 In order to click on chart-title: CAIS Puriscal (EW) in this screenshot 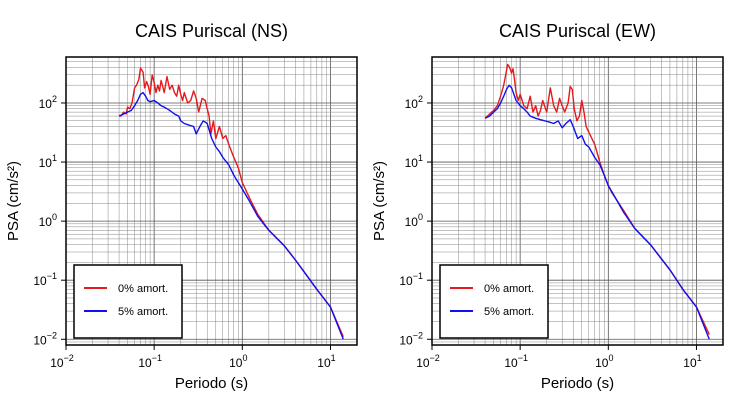, I will do `click(577, 31)`.